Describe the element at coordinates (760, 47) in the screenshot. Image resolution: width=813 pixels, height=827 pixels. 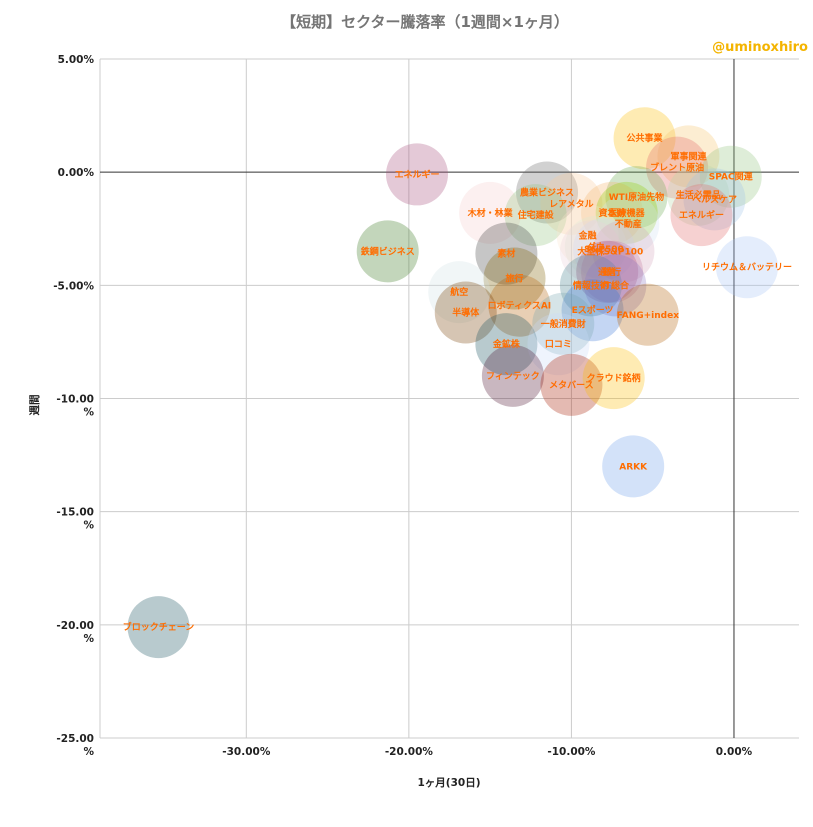
I see `chart-credit: @uminoxhiro` at that location.